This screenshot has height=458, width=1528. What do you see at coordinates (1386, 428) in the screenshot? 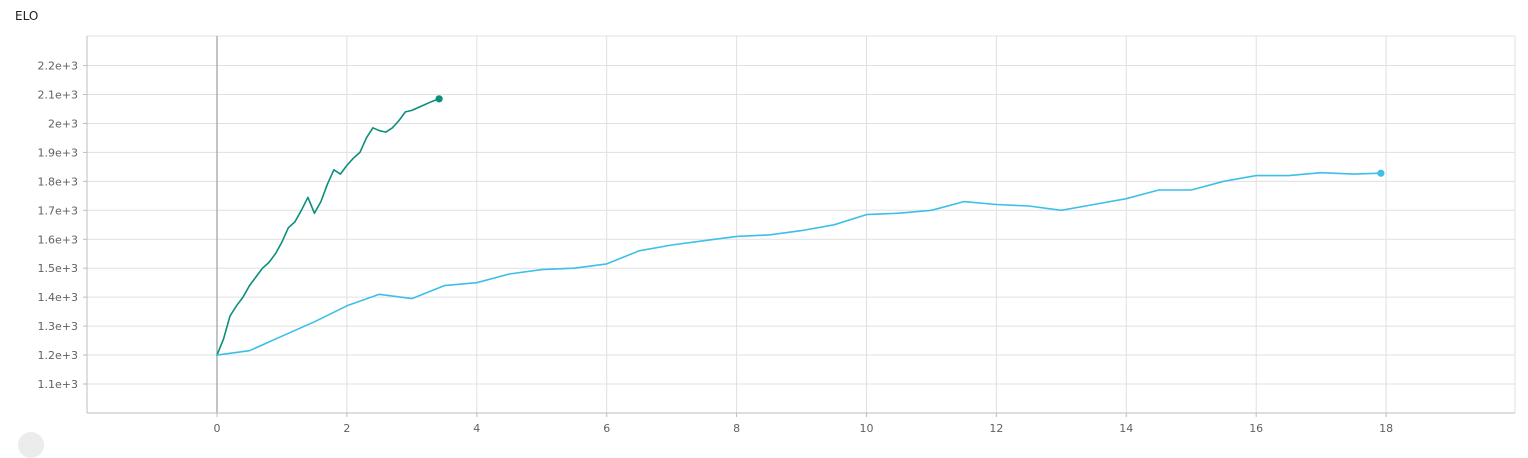
I see `x-tick-label: 18` at bounding box center [1386, 428].